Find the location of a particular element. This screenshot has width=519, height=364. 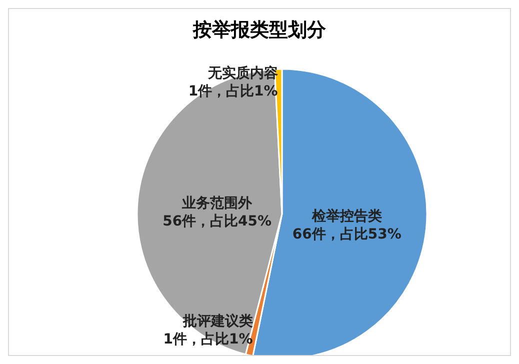

chart-title: 按举报类型划分 is located at coordinates (259, 30).